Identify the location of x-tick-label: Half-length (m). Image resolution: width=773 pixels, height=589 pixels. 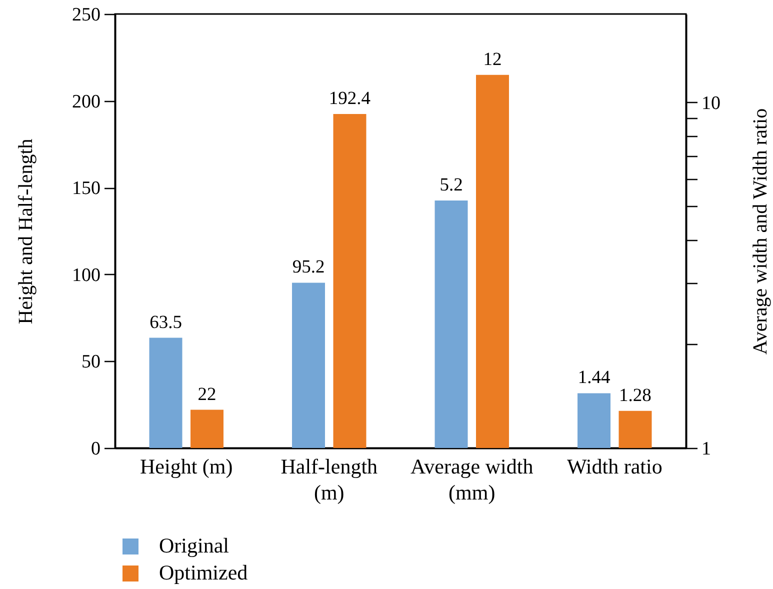
(329, 479).